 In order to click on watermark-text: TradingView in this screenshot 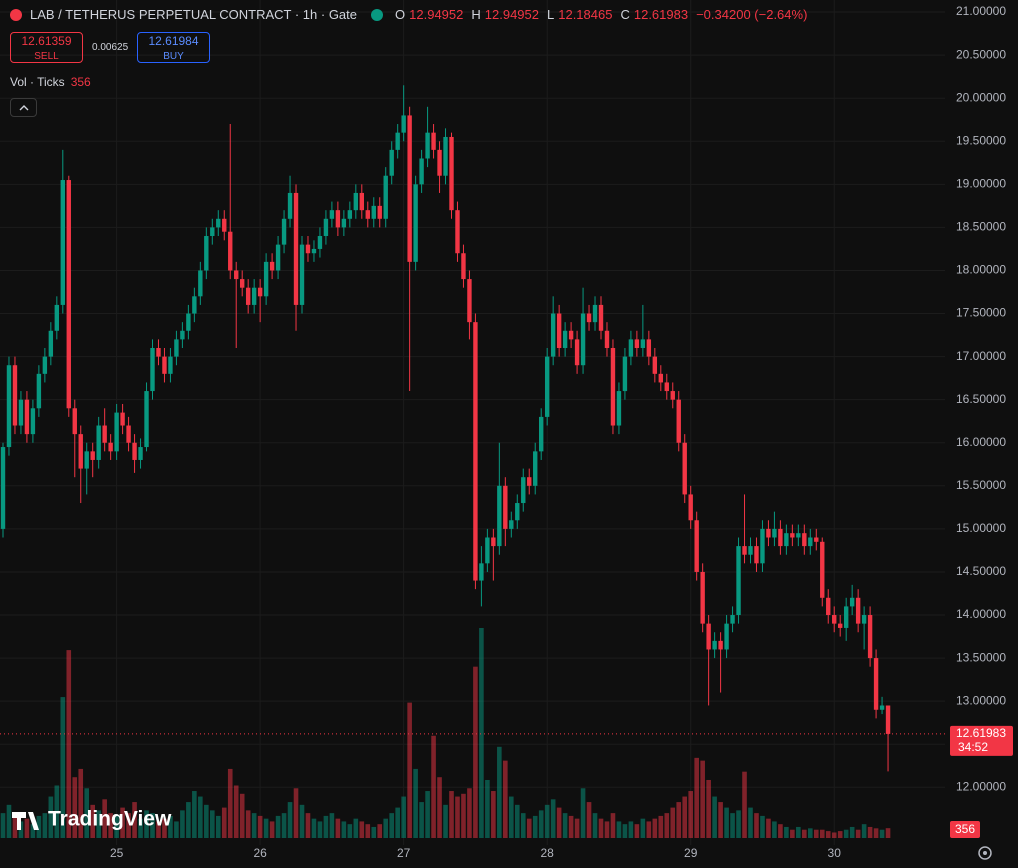, I will do `click(110, 819)`.